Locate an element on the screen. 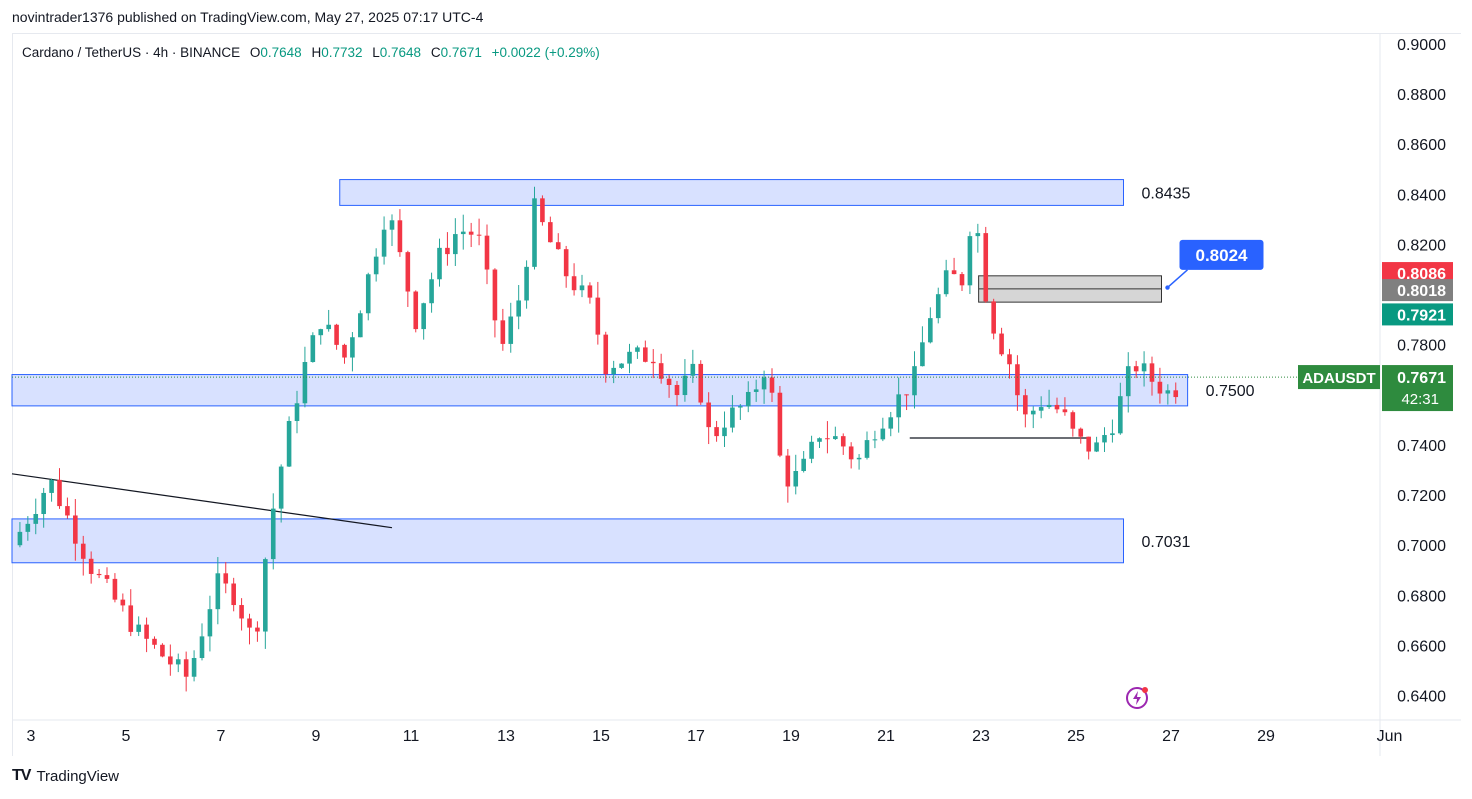 This screenshot has height=799, width=1472. legend-change: +0.0022 (+0.29%) is located at coordinates (545, 52).